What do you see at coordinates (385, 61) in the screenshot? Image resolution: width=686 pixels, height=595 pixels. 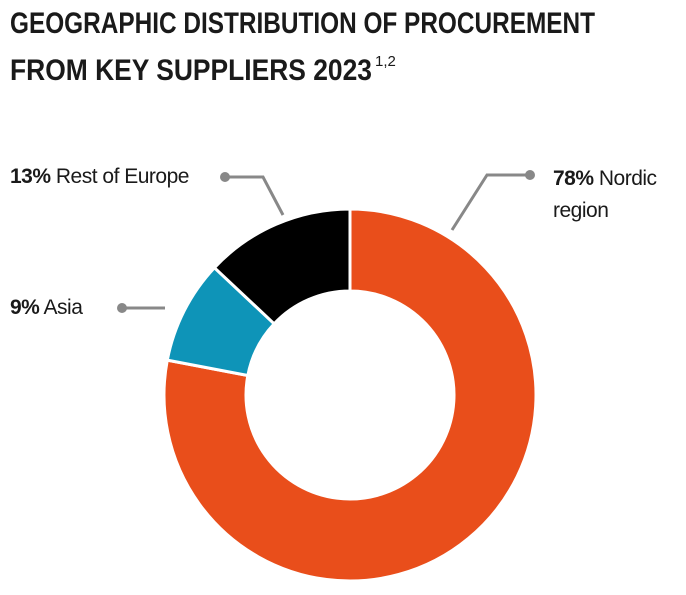 I see `title-note: 1,2` at bounding box center [385, 61].